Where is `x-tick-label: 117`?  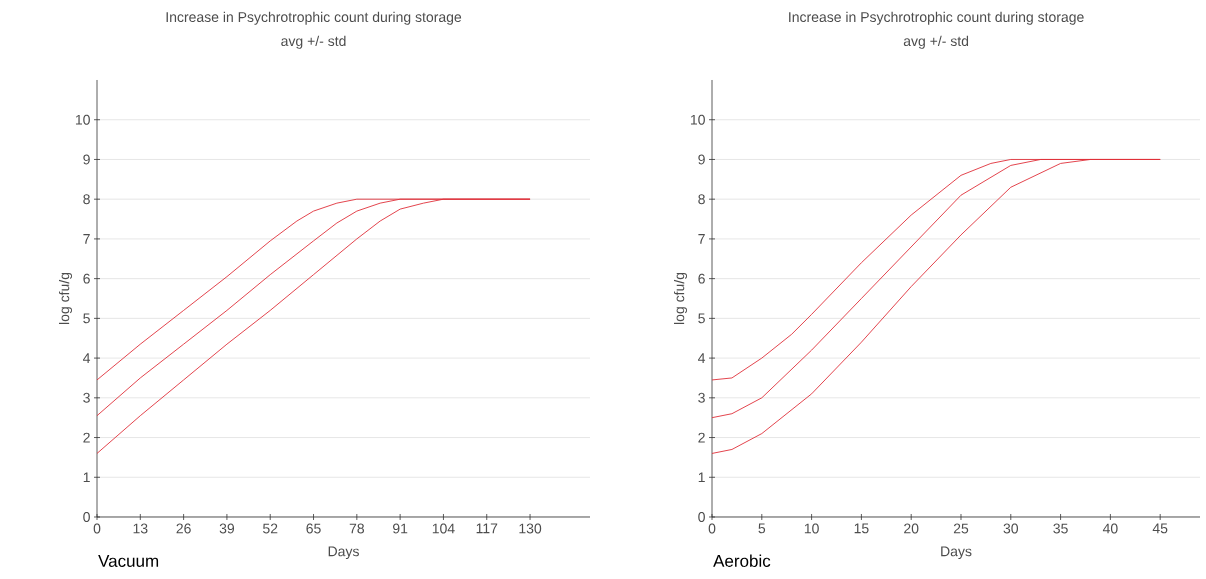 x-tick-label: 117 is located at coordinates (487, 528).